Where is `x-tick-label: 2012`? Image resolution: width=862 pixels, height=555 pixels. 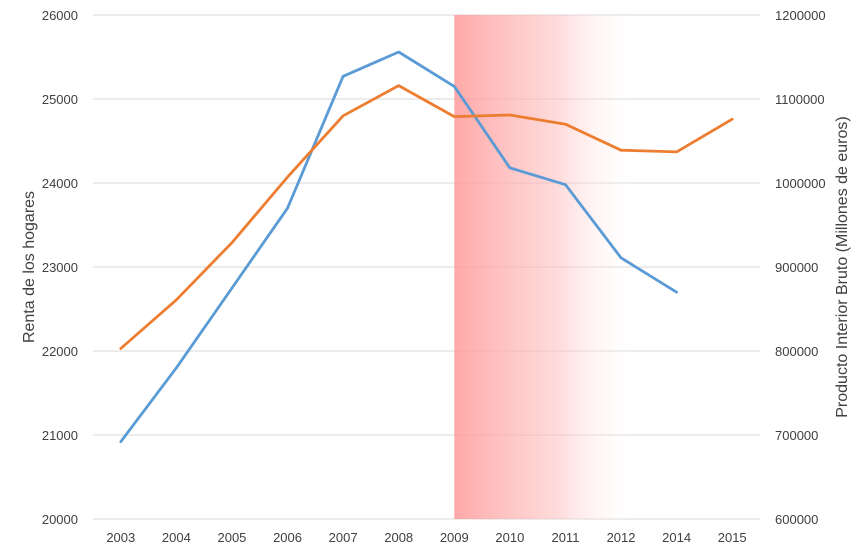 x-tick-label: 2012 is located at coordinates (621, 537).